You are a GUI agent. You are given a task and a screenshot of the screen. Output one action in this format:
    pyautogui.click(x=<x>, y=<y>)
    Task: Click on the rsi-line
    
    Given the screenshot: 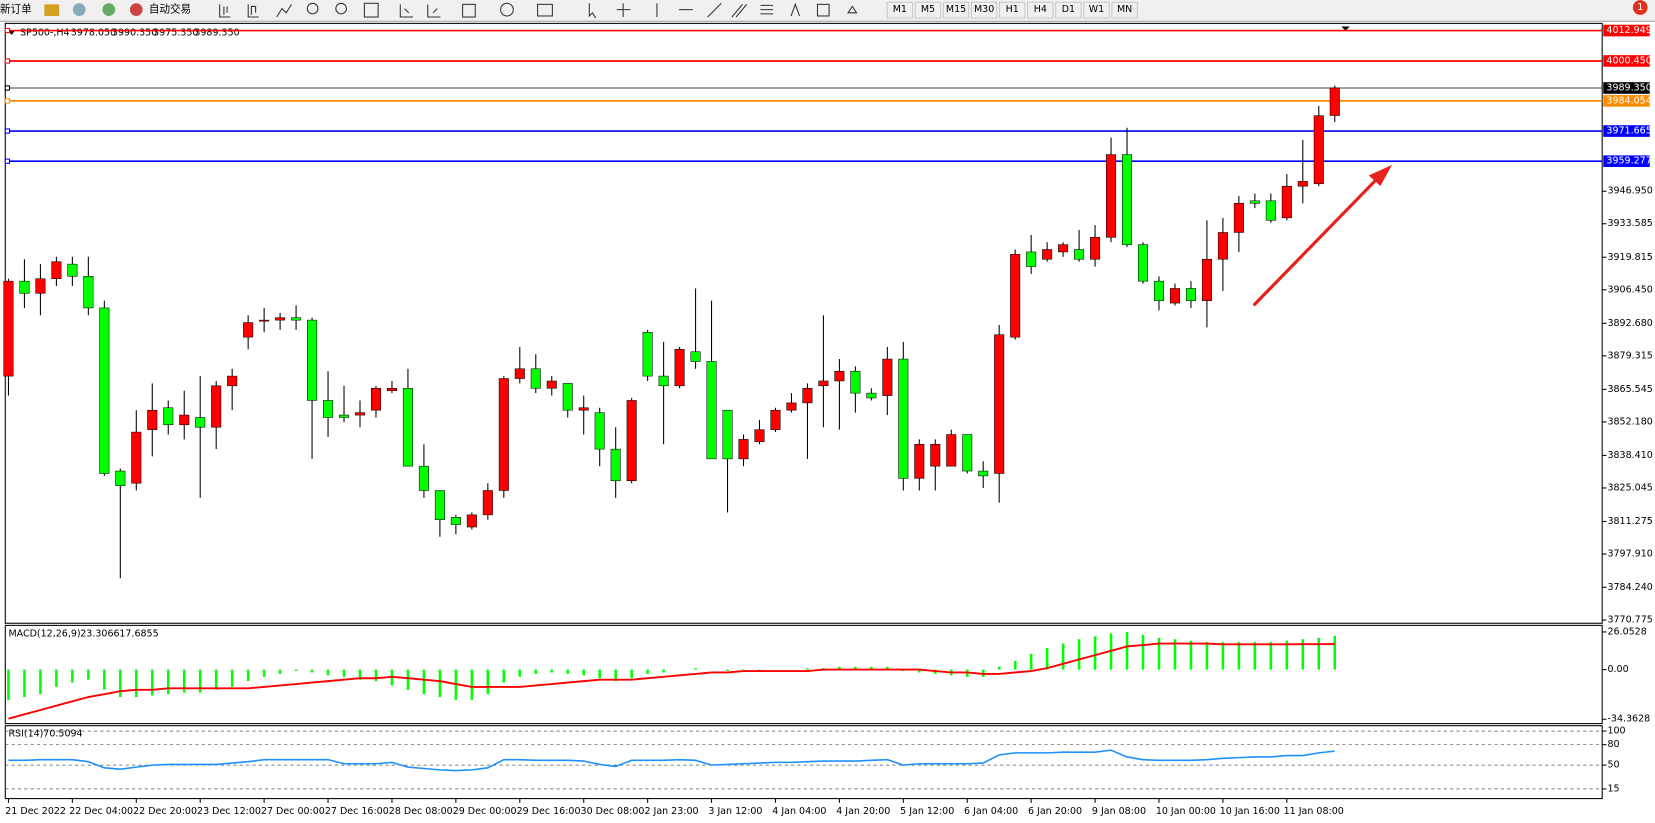 What is the action you would take?
    pyautogui.click(x=671, y=760)
    